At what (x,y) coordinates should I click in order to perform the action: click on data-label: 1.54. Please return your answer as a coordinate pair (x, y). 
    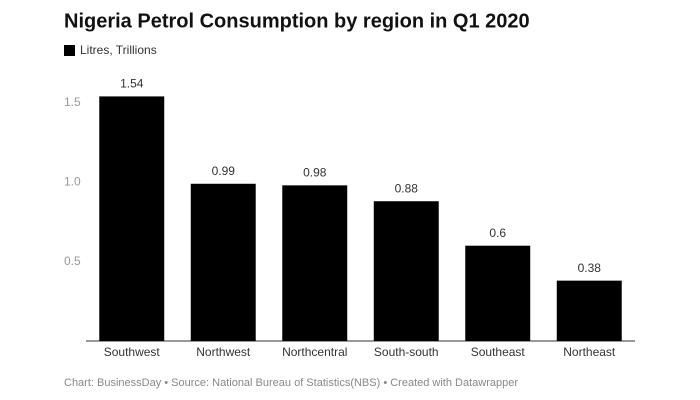
    Looking at the image, I should click on (132, 84).